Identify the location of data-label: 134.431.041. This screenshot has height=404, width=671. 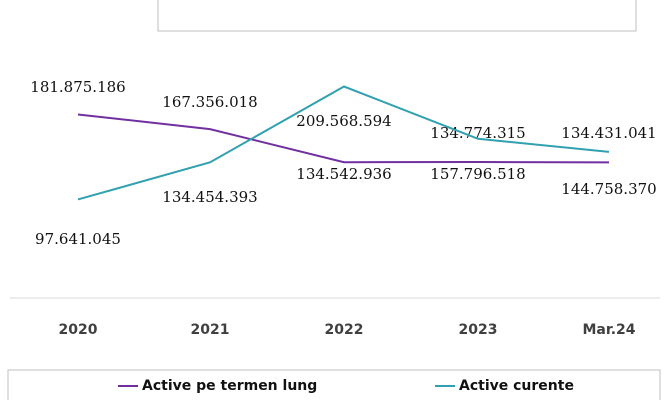
(608, 133).